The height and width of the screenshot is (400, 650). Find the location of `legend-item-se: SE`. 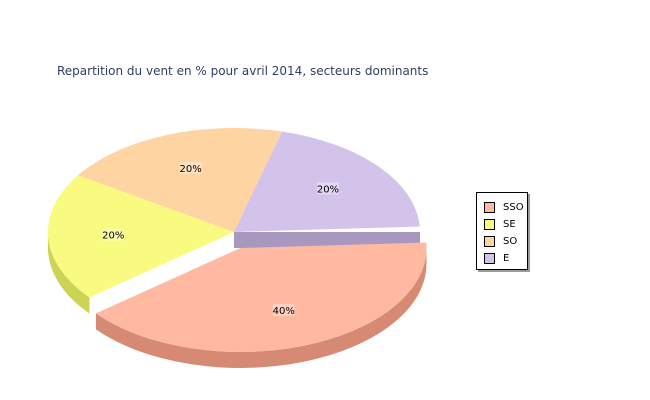

legend-item-se: SE is located at coordinates (505, 224).